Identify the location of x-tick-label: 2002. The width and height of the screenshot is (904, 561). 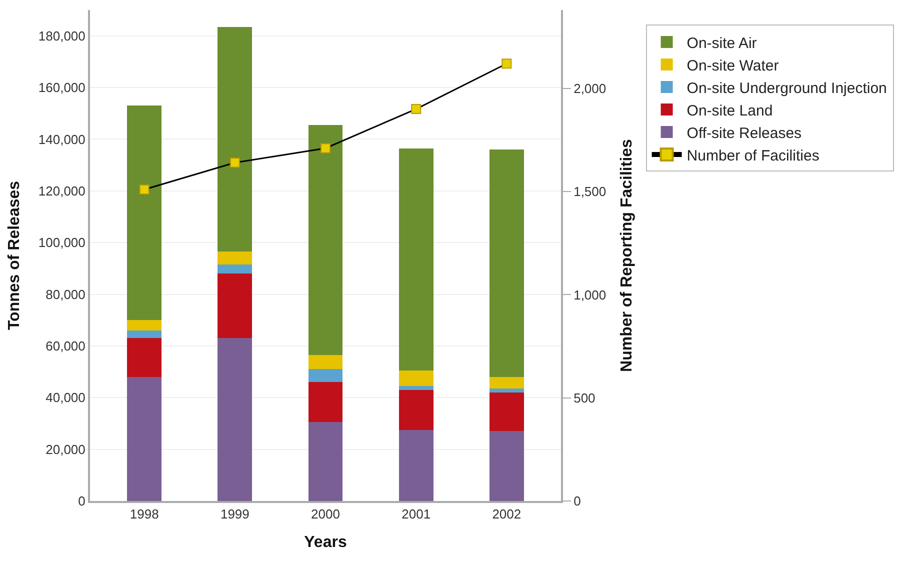
(507, 514).